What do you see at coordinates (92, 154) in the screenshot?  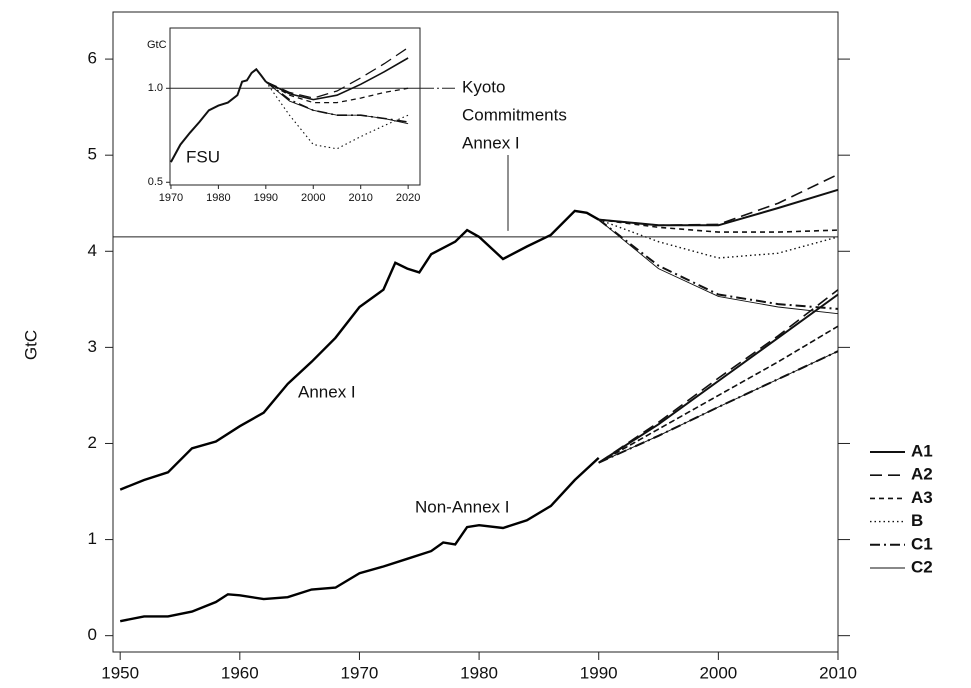 I see `y-tick-label: 5` at bounding box center [92, 154].